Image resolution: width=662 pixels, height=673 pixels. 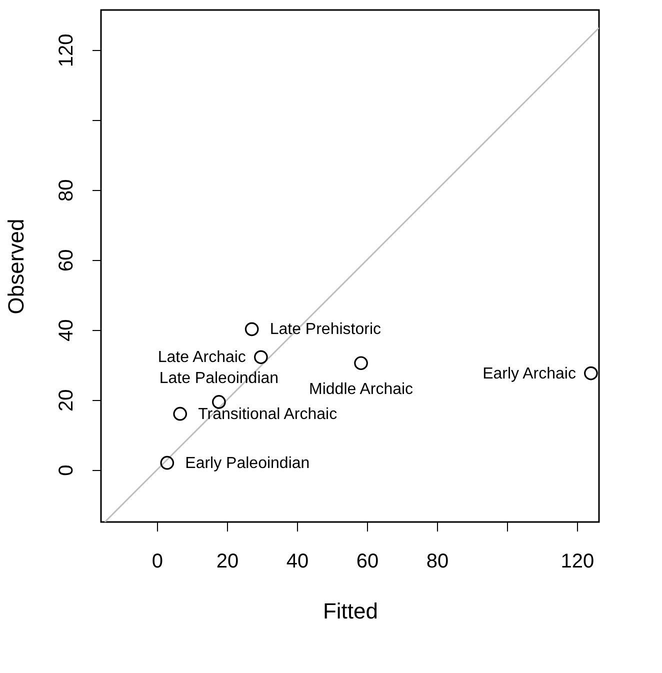 What do you see at coordinates (202, 357) in the screenshot?
I see `annotation: Late Archaic` at bounding box center [202, 357].